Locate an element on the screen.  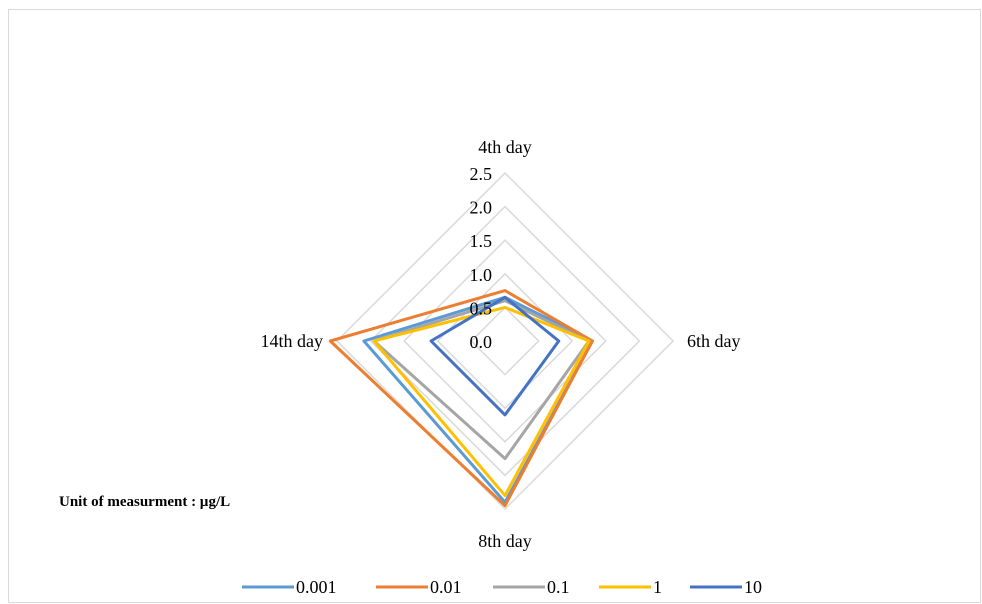
legend-label-0.1: 0.1 is located at coordinates (558, 587).